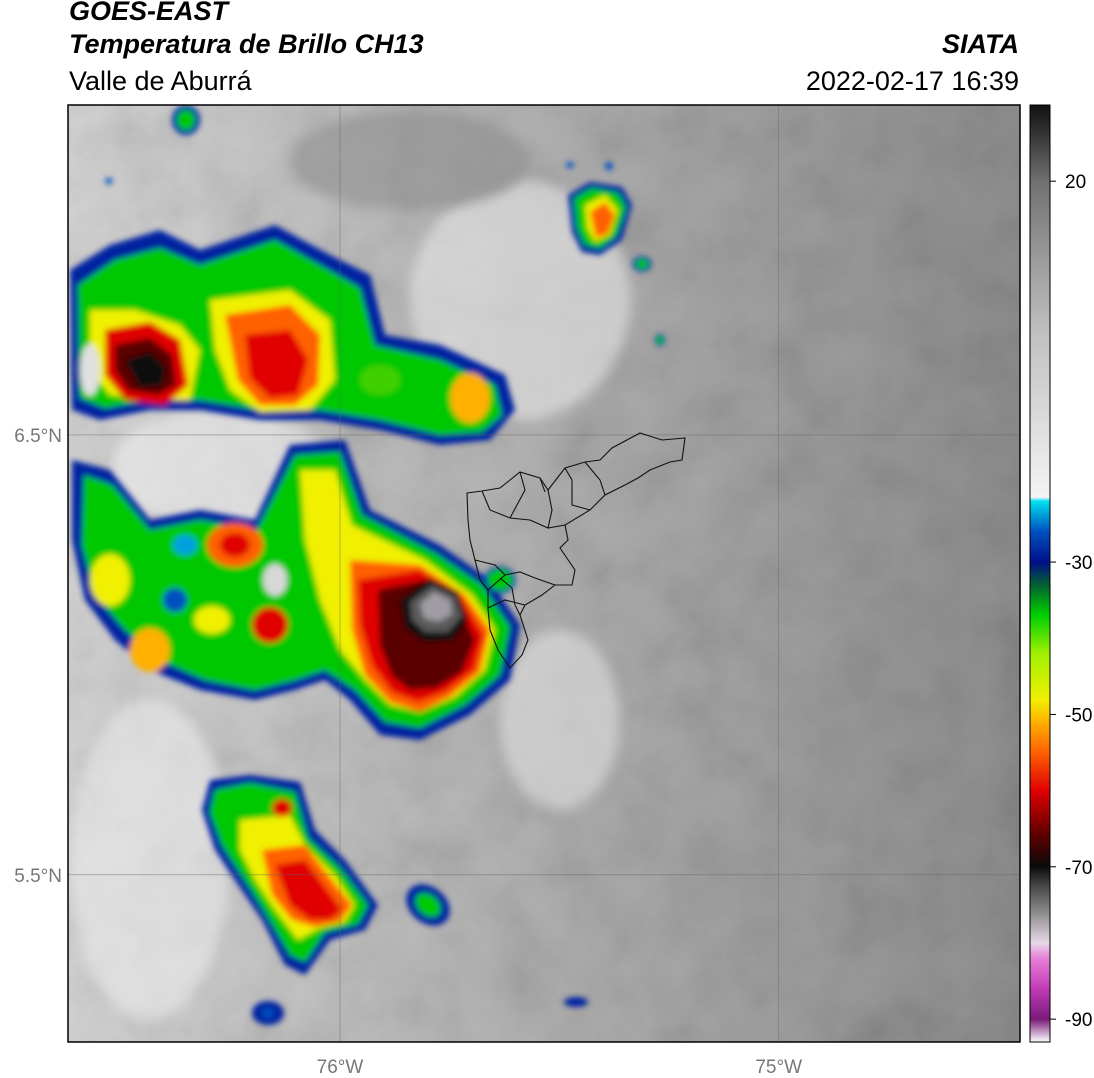 The image size is (1094, 1078). I want to click on title-product: Temperatura de Brillo CH13, so click(246, 44).